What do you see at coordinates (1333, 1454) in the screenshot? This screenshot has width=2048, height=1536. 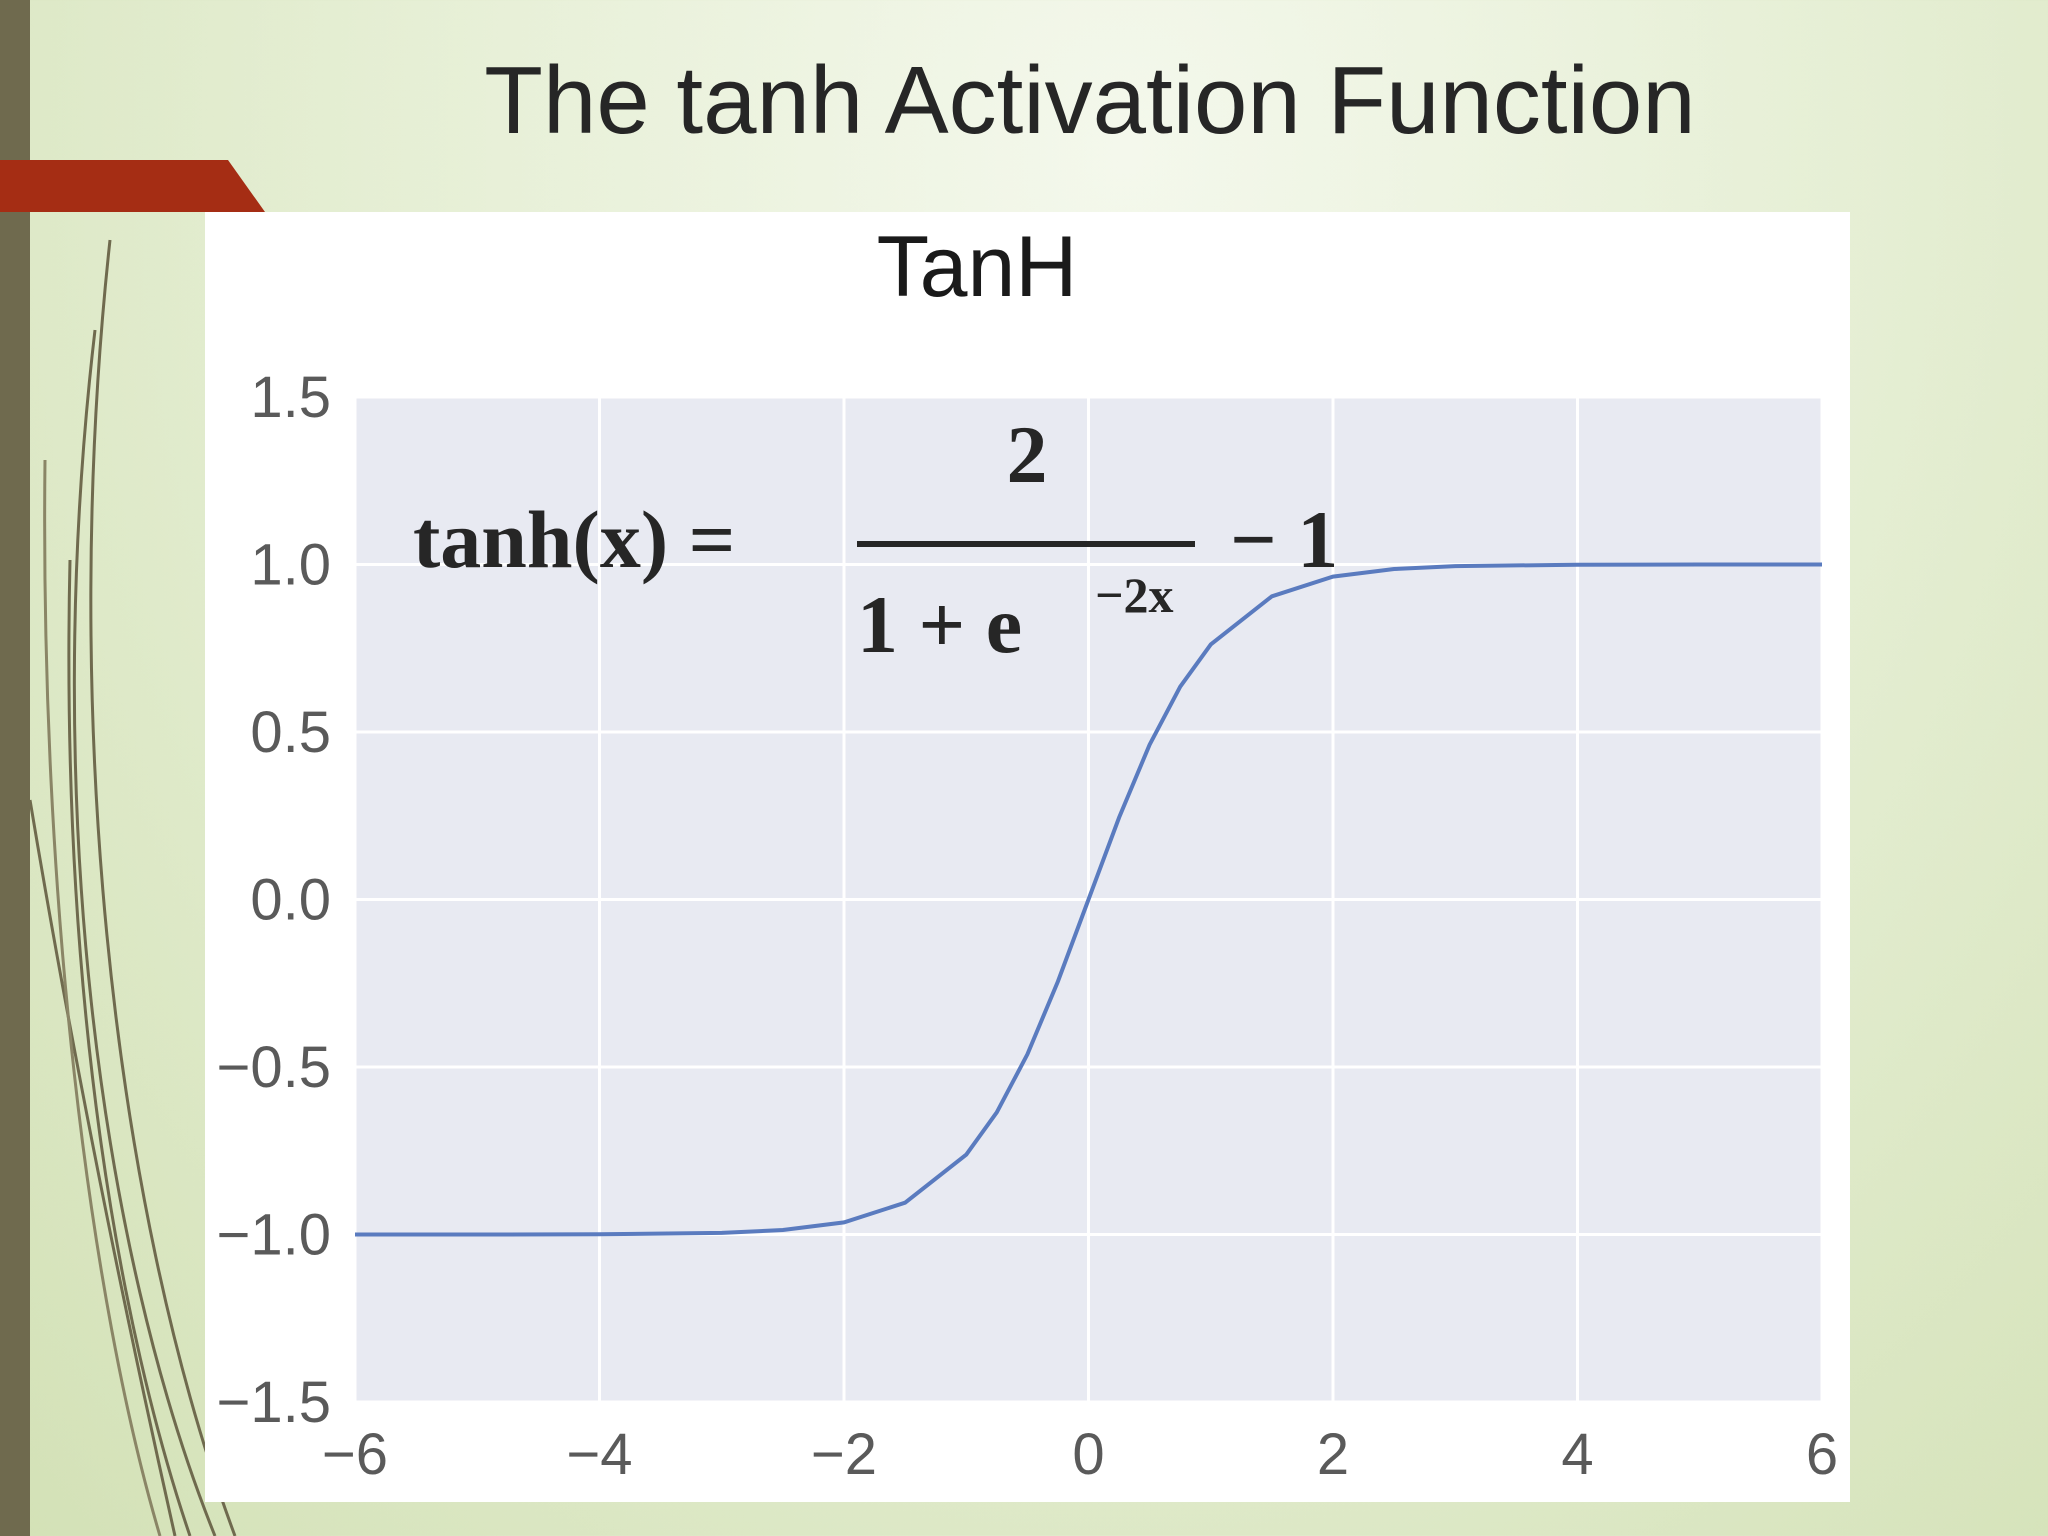 I see `x-tick-label: 2` at bounding box center [1333, 1454].